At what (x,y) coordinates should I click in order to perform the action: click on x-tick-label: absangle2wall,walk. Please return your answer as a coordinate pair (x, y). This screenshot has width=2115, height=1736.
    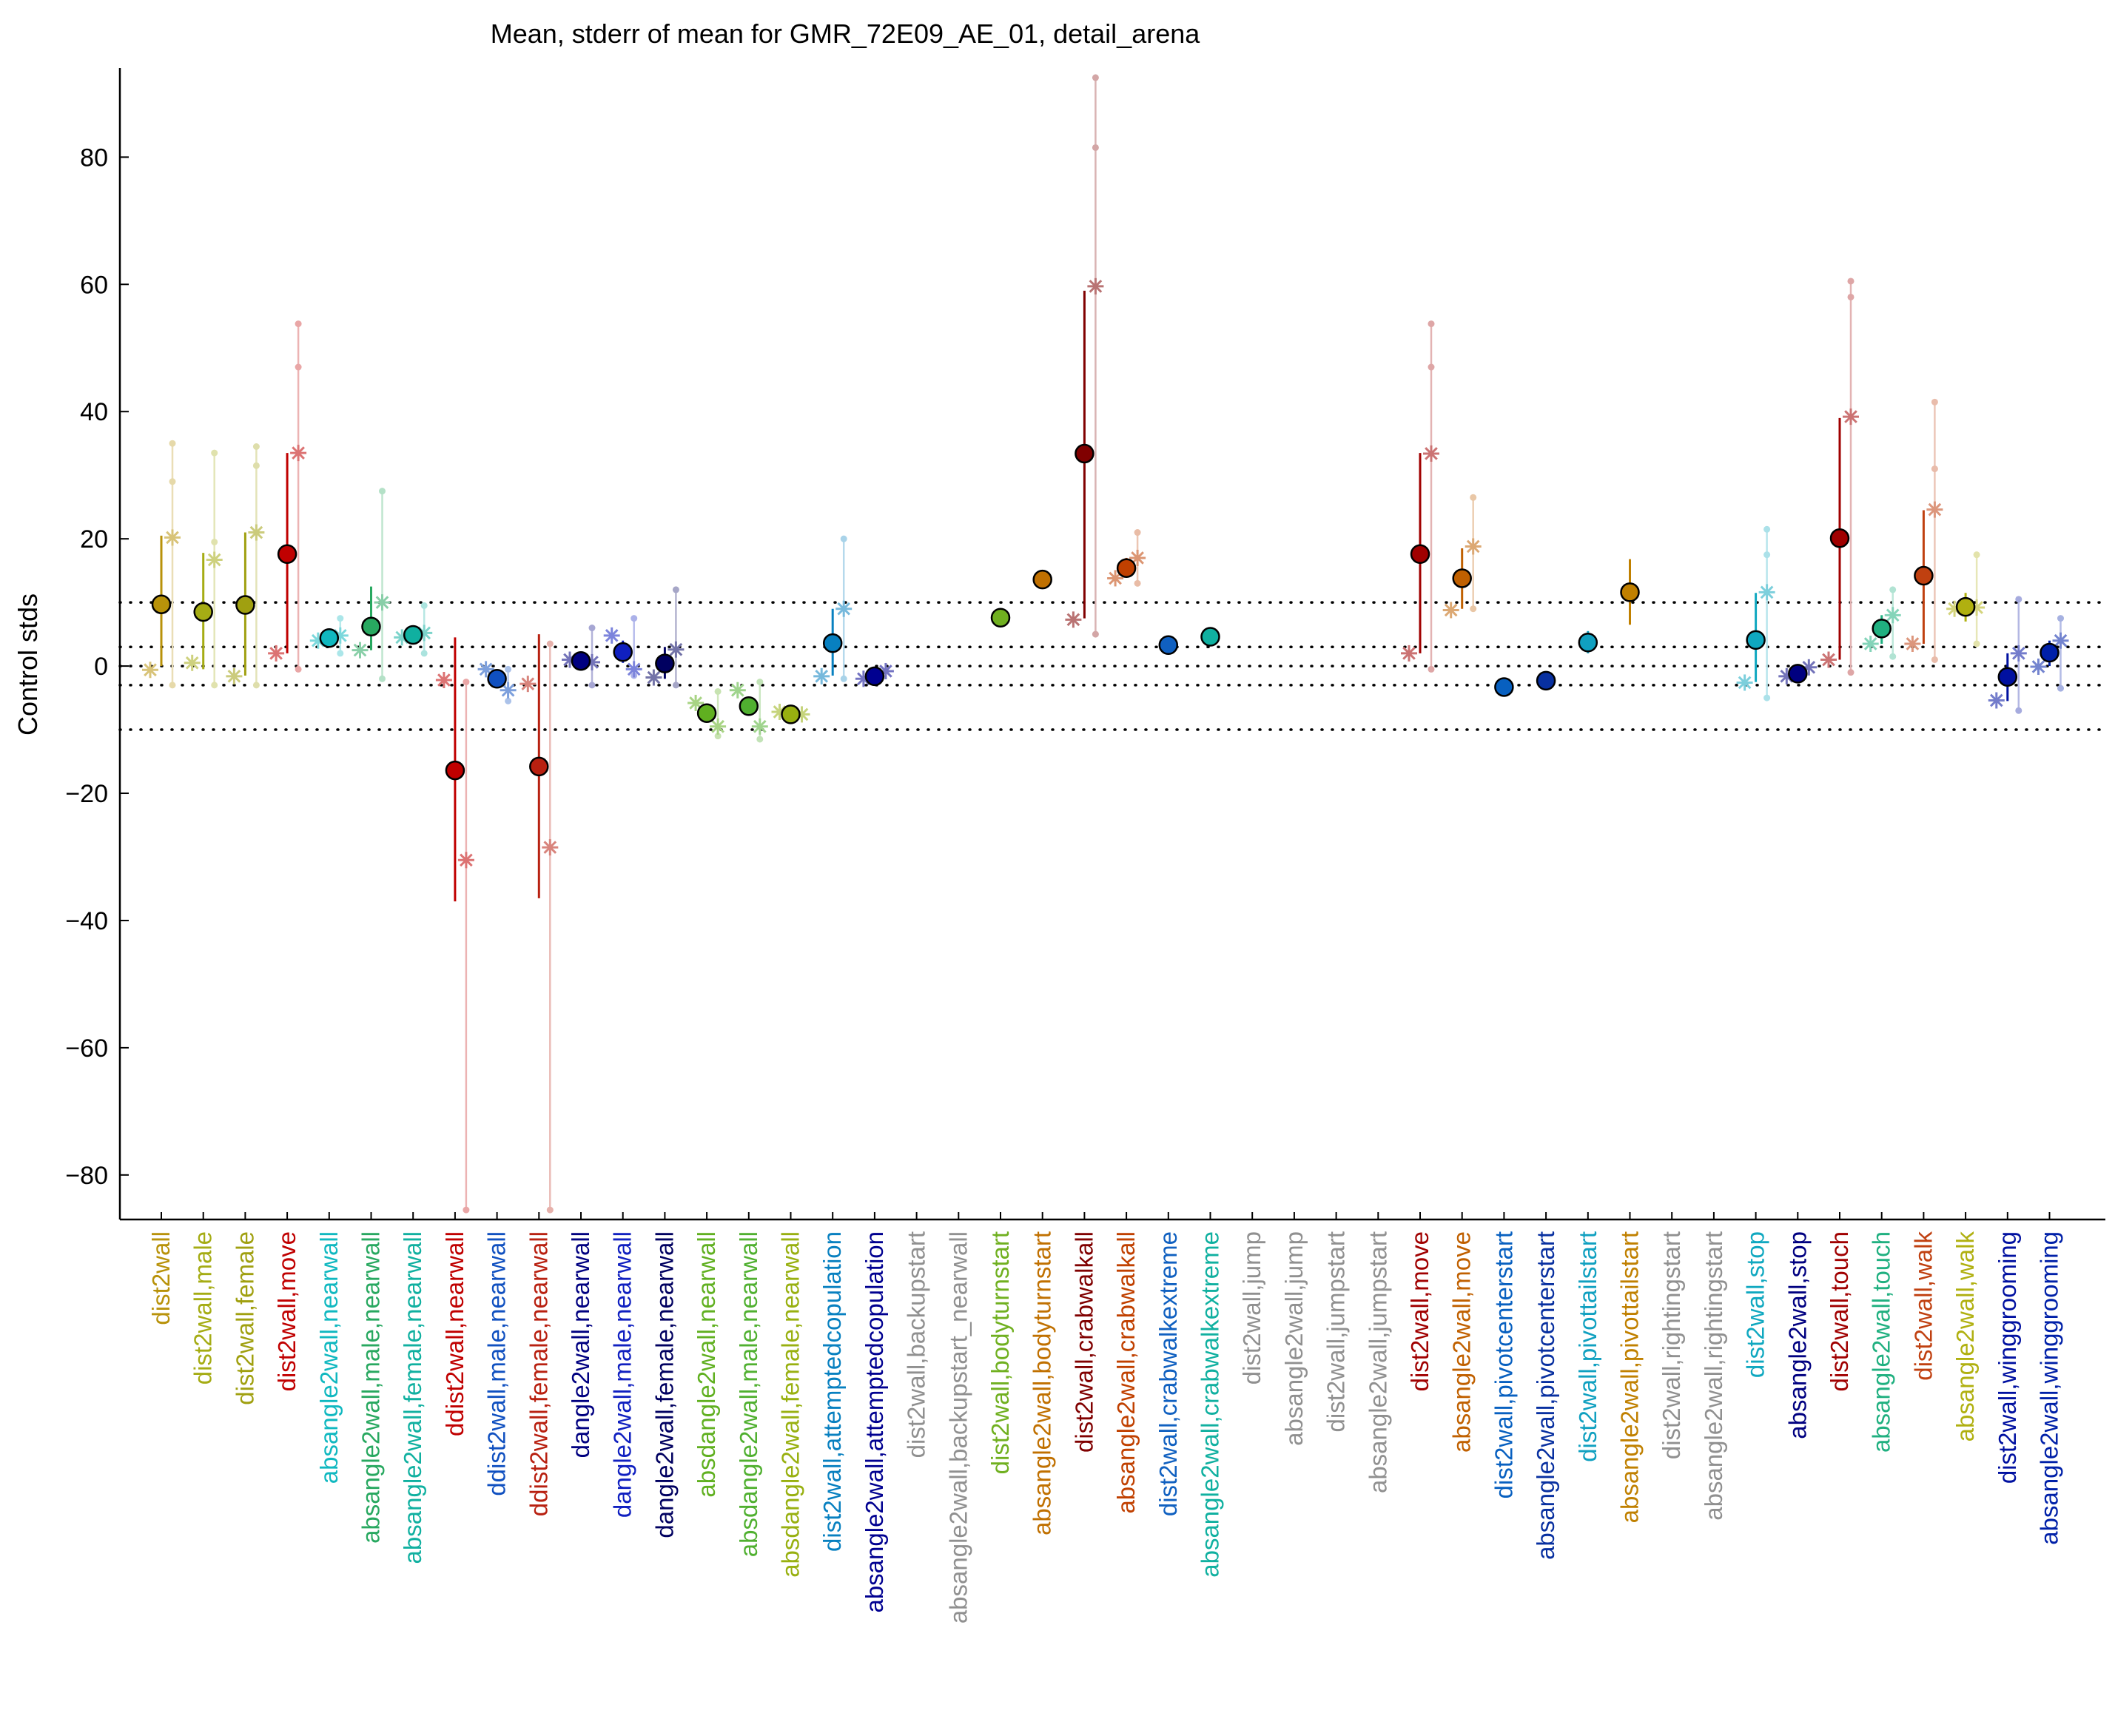
    Looking at the image, I should click on (1965, 1337).